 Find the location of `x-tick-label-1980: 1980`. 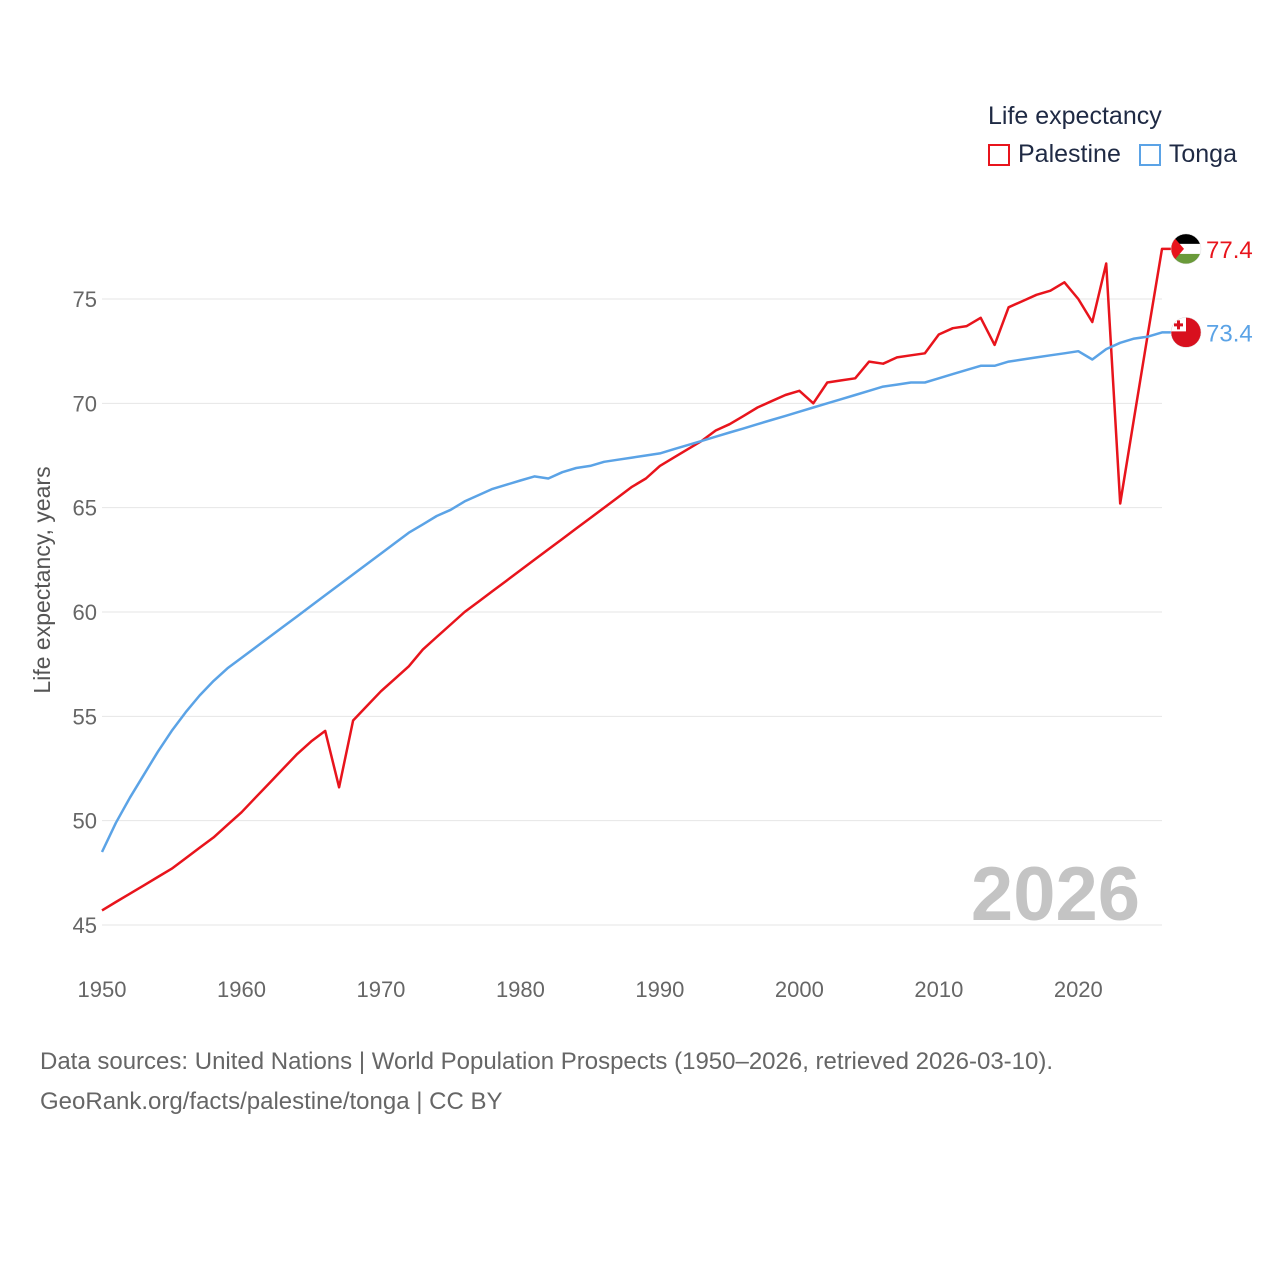

x-tick-label-1980: 1980 is located at coordinates (520, 989).